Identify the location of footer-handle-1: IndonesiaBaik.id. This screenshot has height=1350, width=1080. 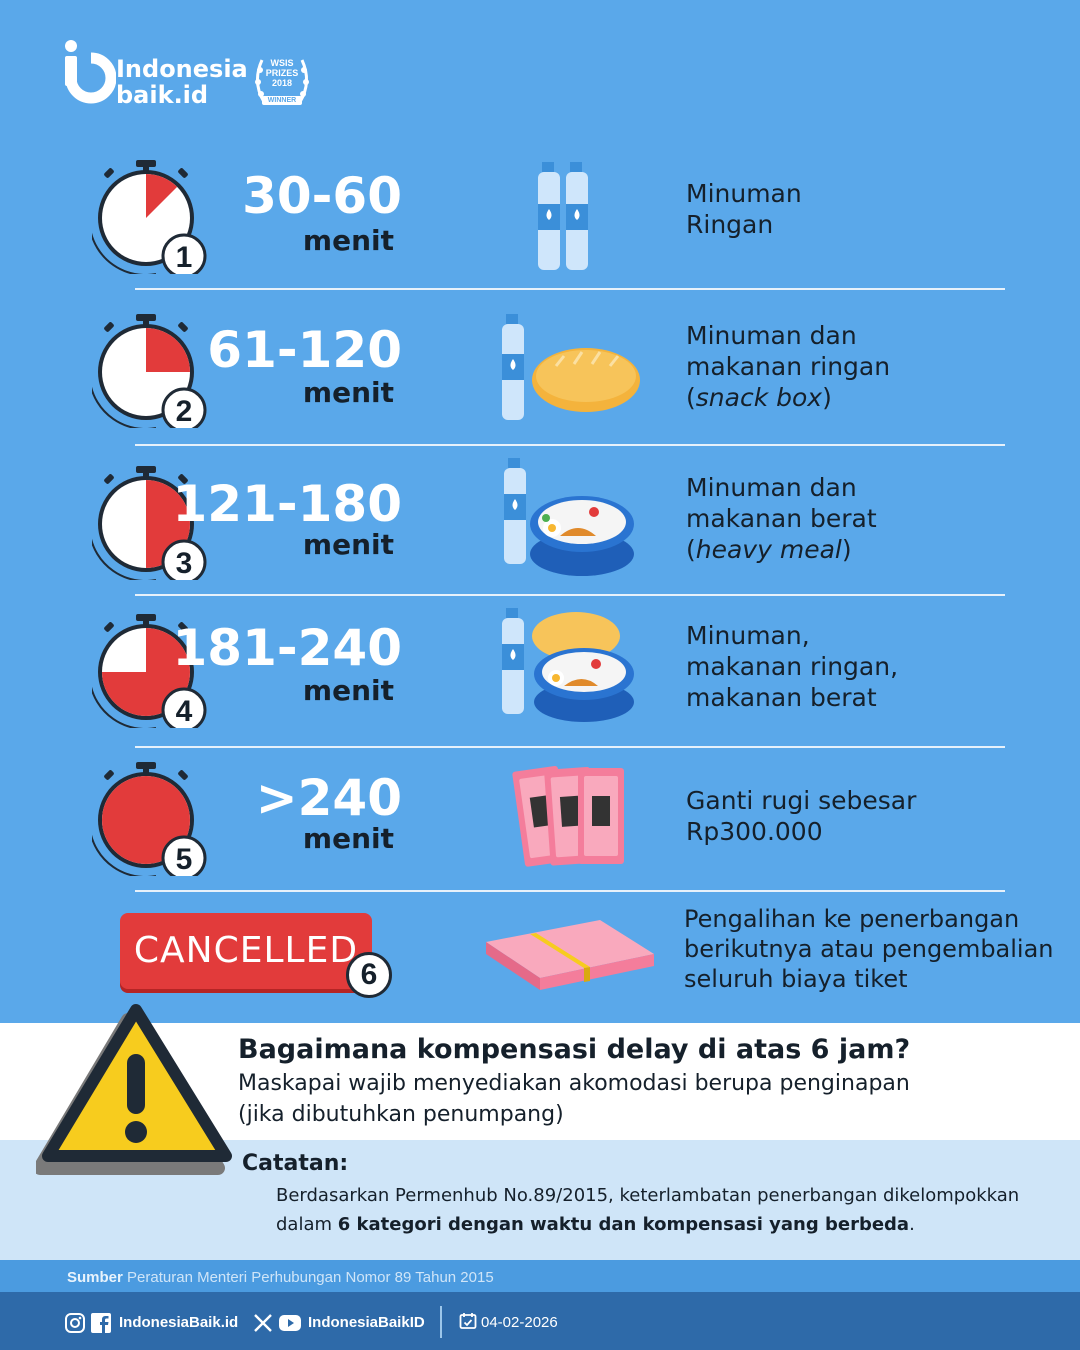
(179, 1322).